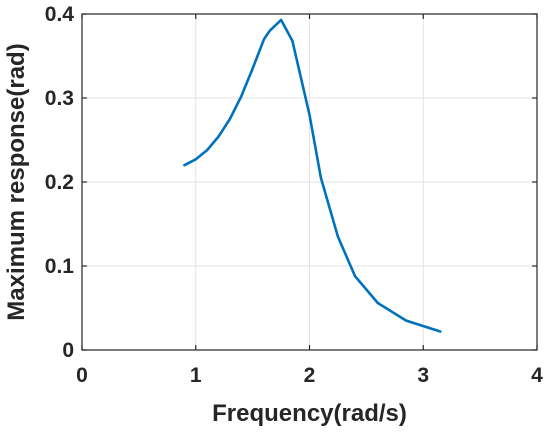 The height and width of the screenshot is (435, 550). I want to click on y-tick-label: 0.1, so click(60, 266).